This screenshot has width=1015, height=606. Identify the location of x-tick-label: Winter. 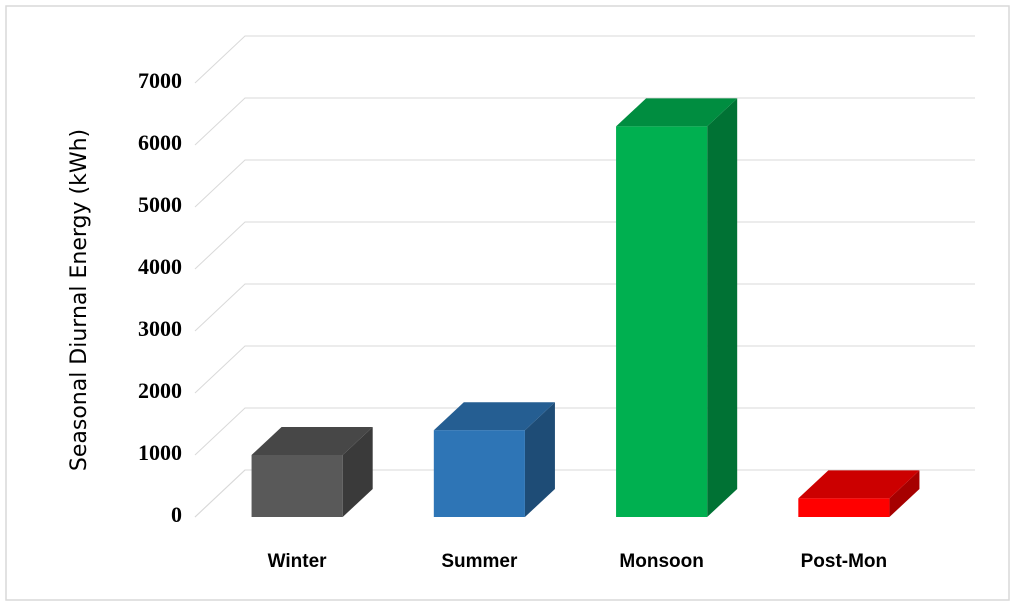
(298, 561).